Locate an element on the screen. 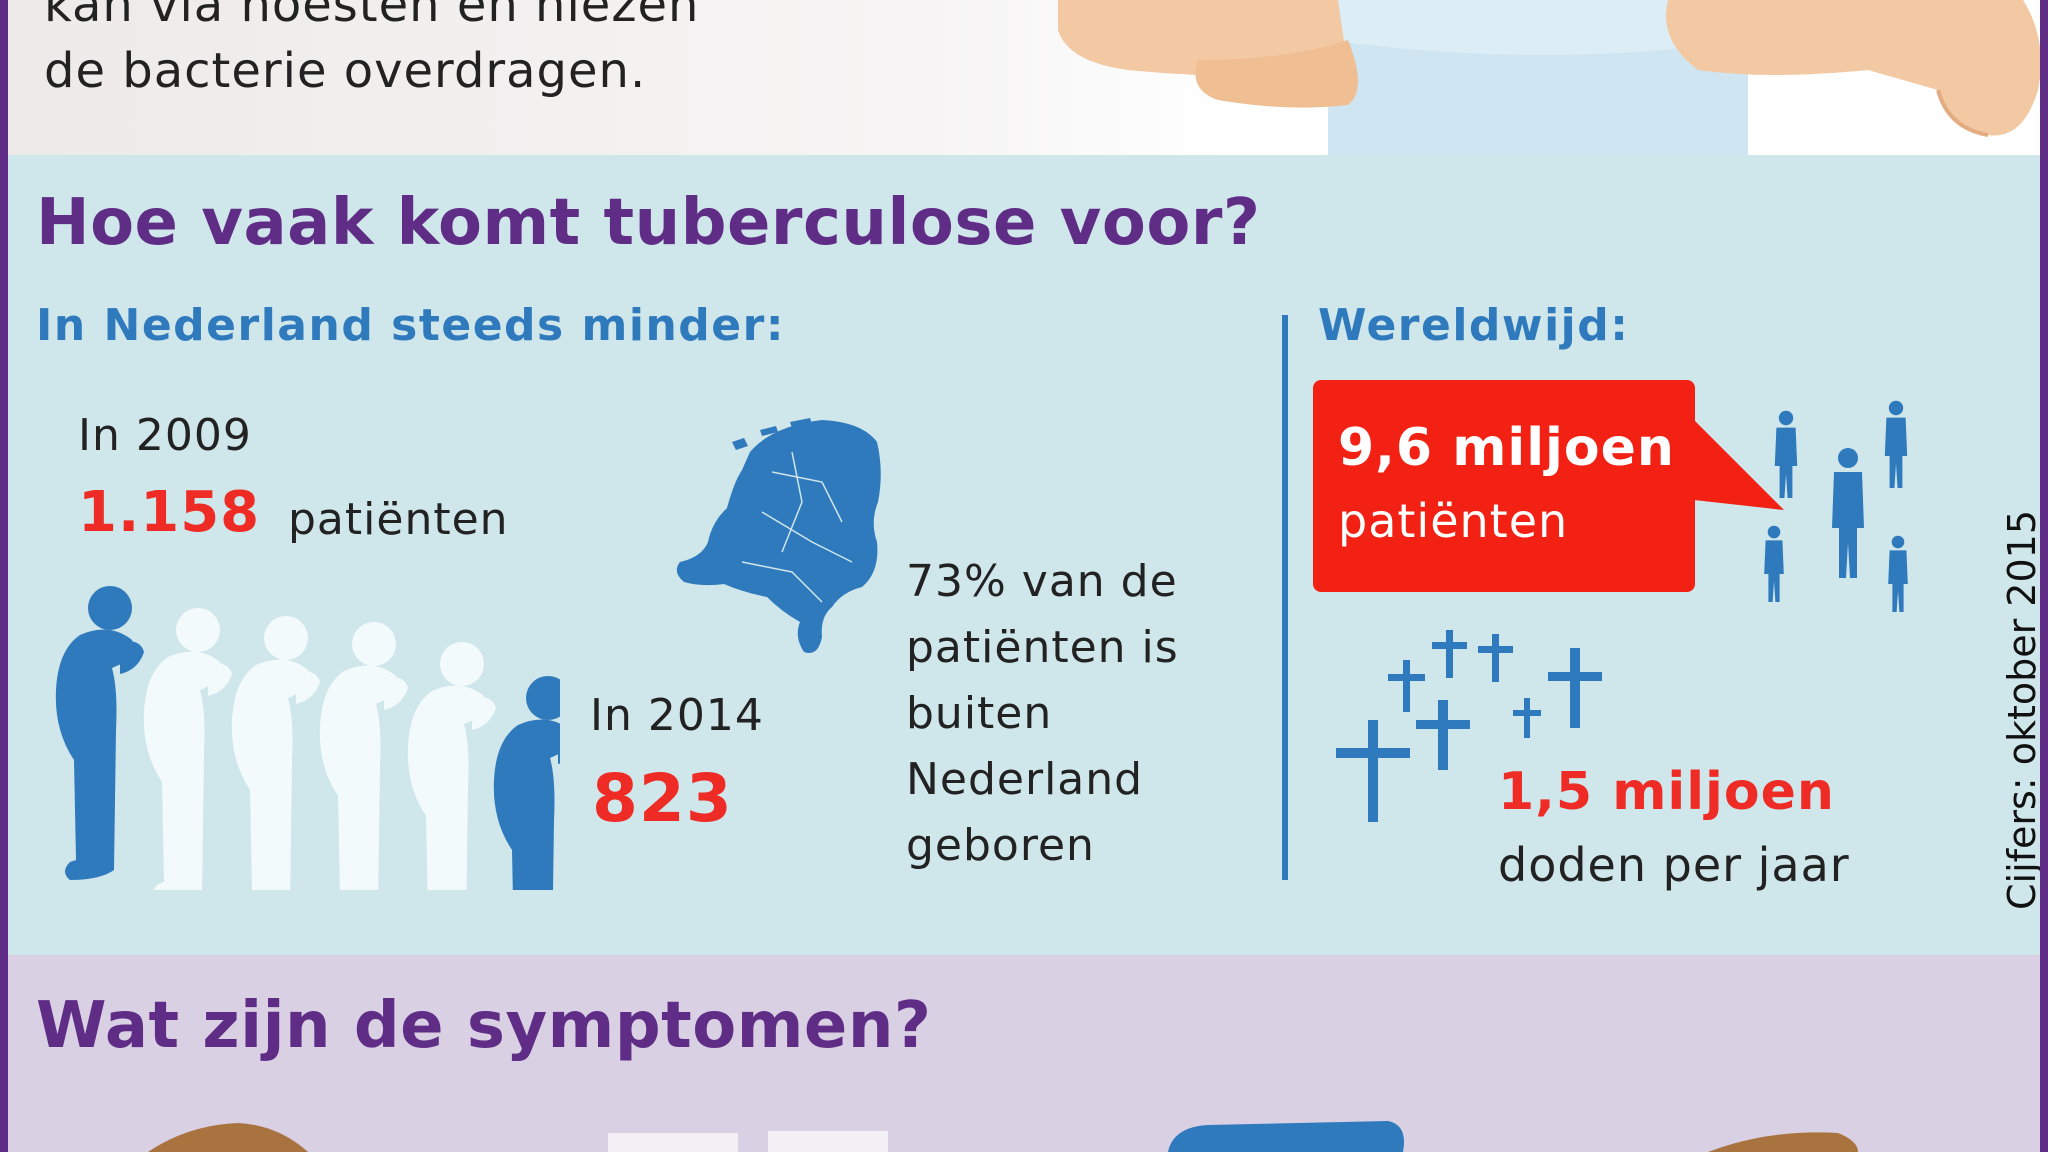  count-2009: 1.158 is located at coordinates (169, 512).